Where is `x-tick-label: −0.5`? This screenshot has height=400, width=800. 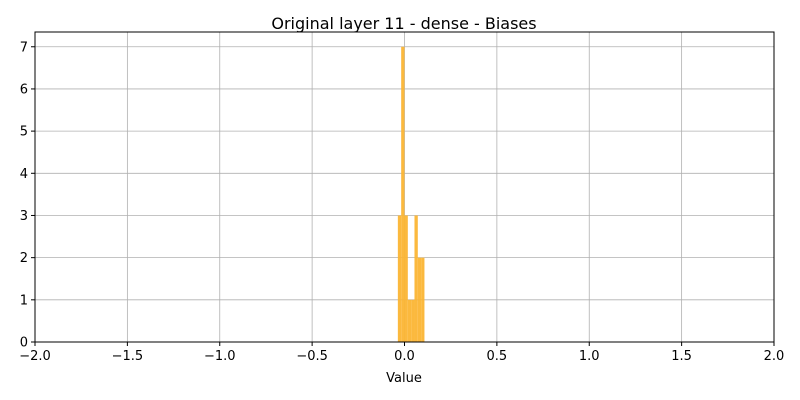 x-tick-label: −0.5 is located at coordinates (312, 356).